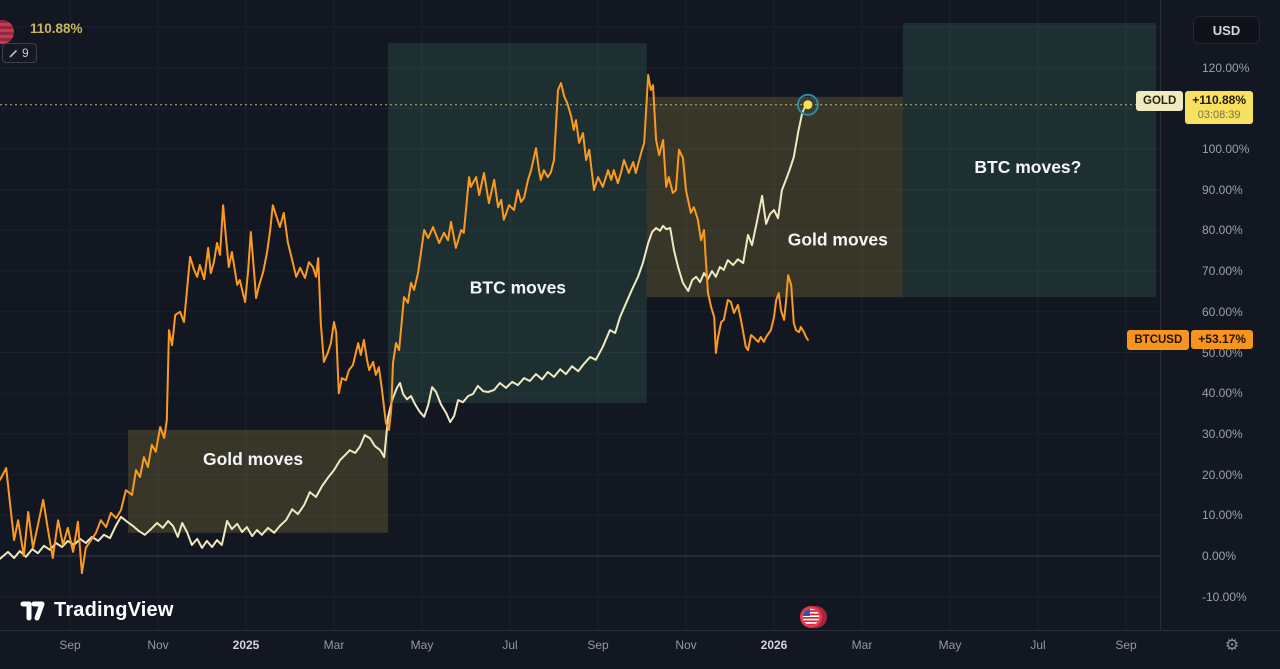 Image resolution: width=1280 pixels, height=669 pixels. I want to click on drawings-count: 9, so click(25, 53).